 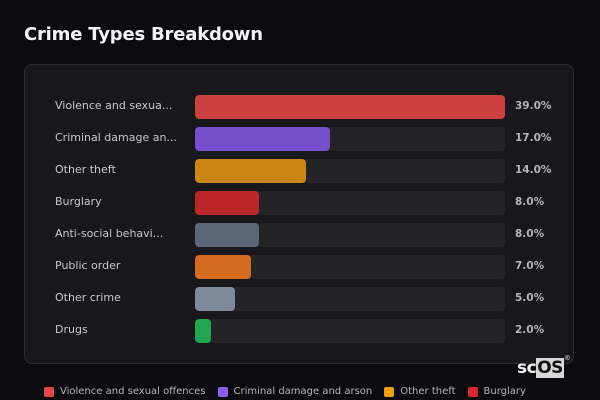 What do you see at coordinates (133, 391) in the screenshot?
I see `legend-label: Violence and sexual offences` at bounding box center [133, 391].